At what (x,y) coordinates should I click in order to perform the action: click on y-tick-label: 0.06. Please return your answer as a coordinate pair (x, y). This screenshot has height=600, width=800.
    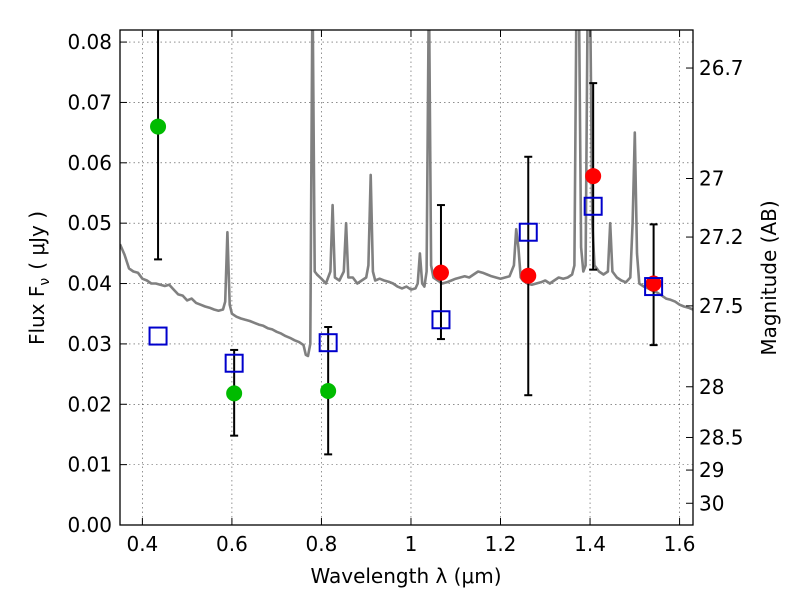
    Looking at the image, I should click on (89, 163).